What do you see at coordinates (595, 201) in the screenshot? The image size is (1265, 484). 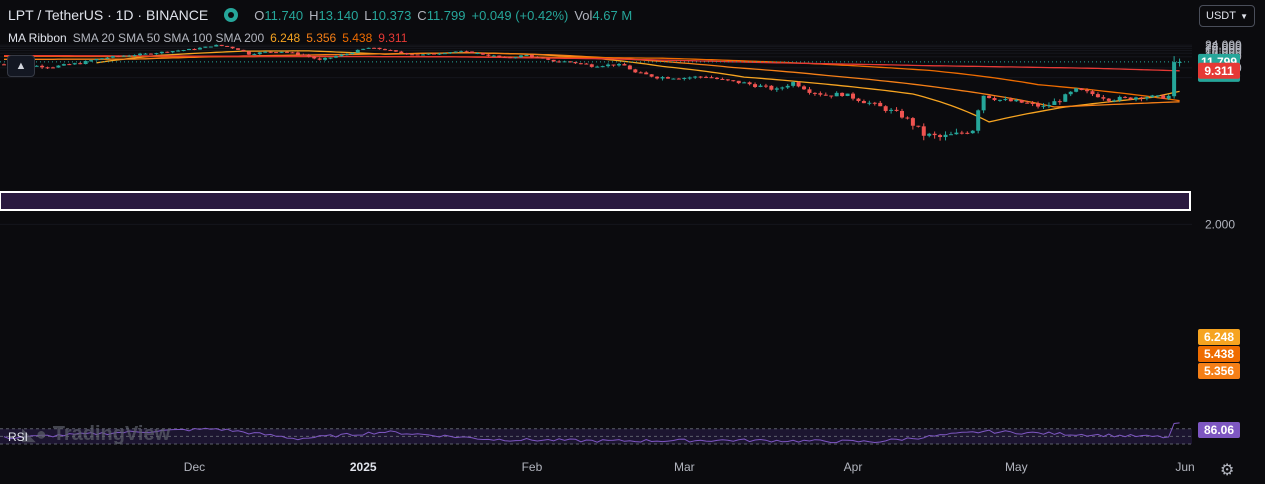 I see `resistance-zone` at bounding box center [595, 201].